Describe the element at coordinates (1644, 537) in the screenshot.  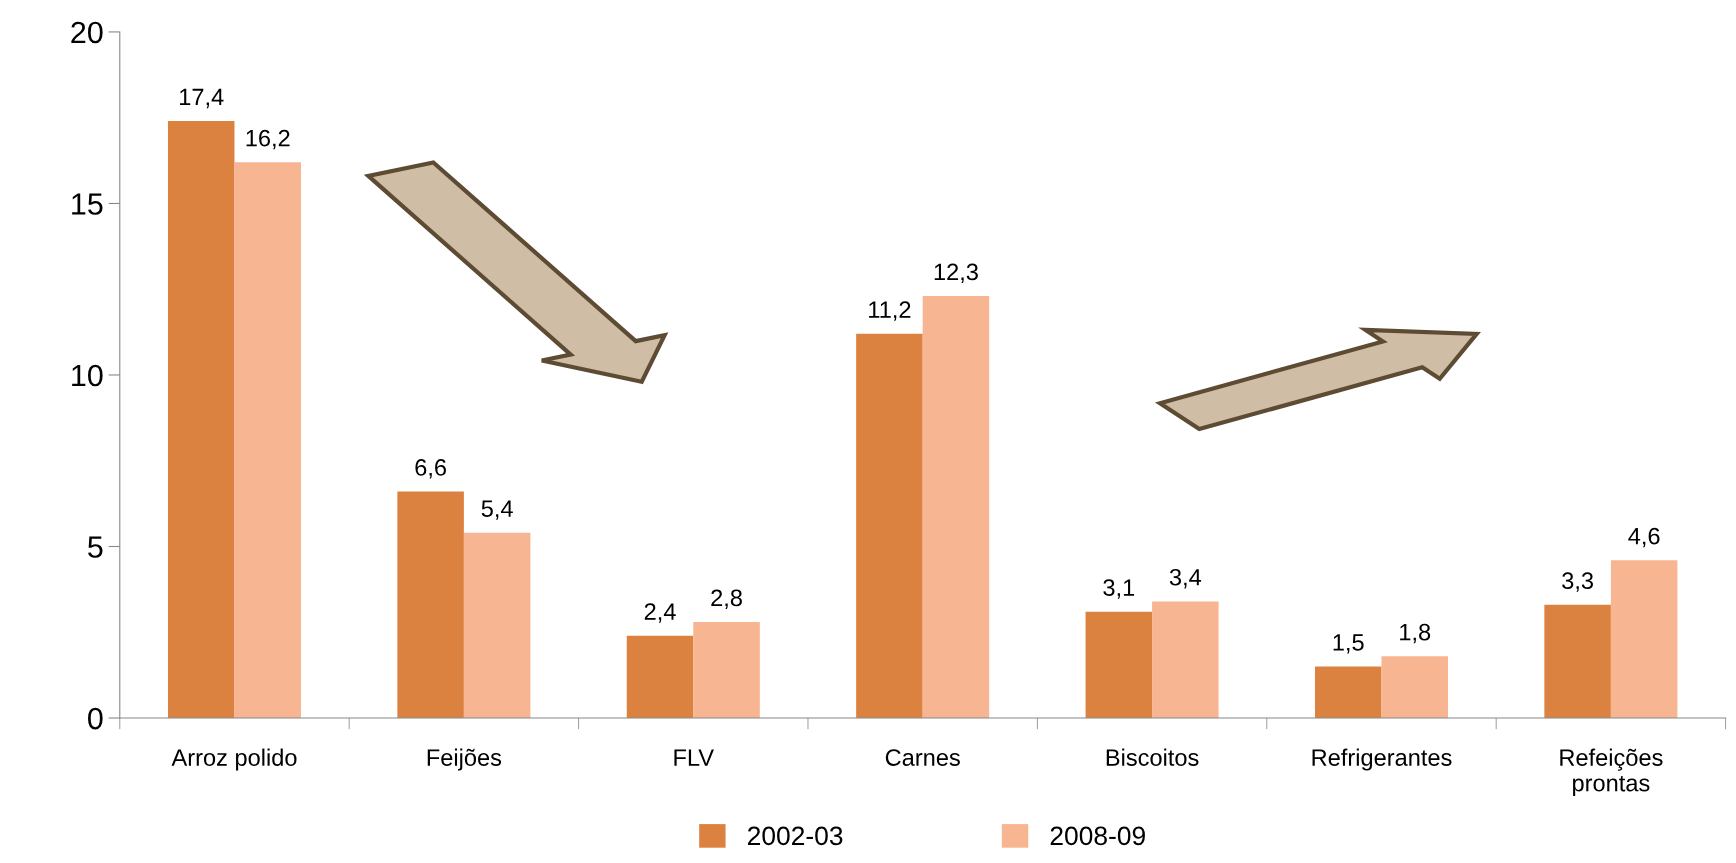
I see `data-label: 4,6` at that location.